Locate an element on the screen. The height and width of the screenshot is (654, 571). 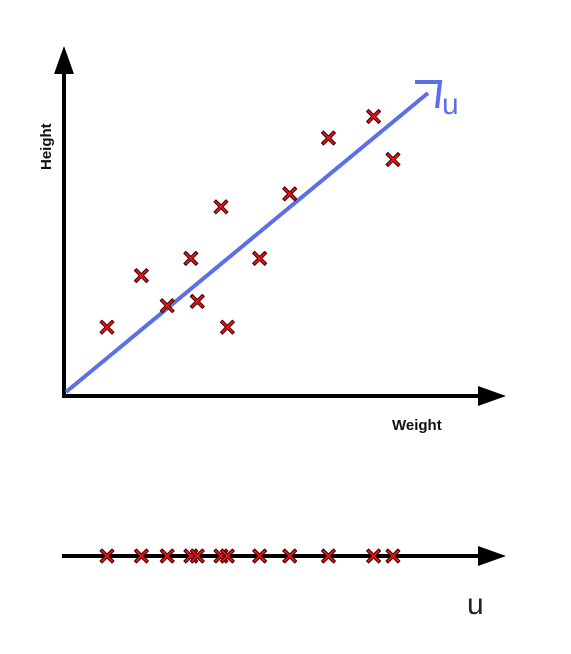
u-label-top: u is located at coordinates (450, 104).